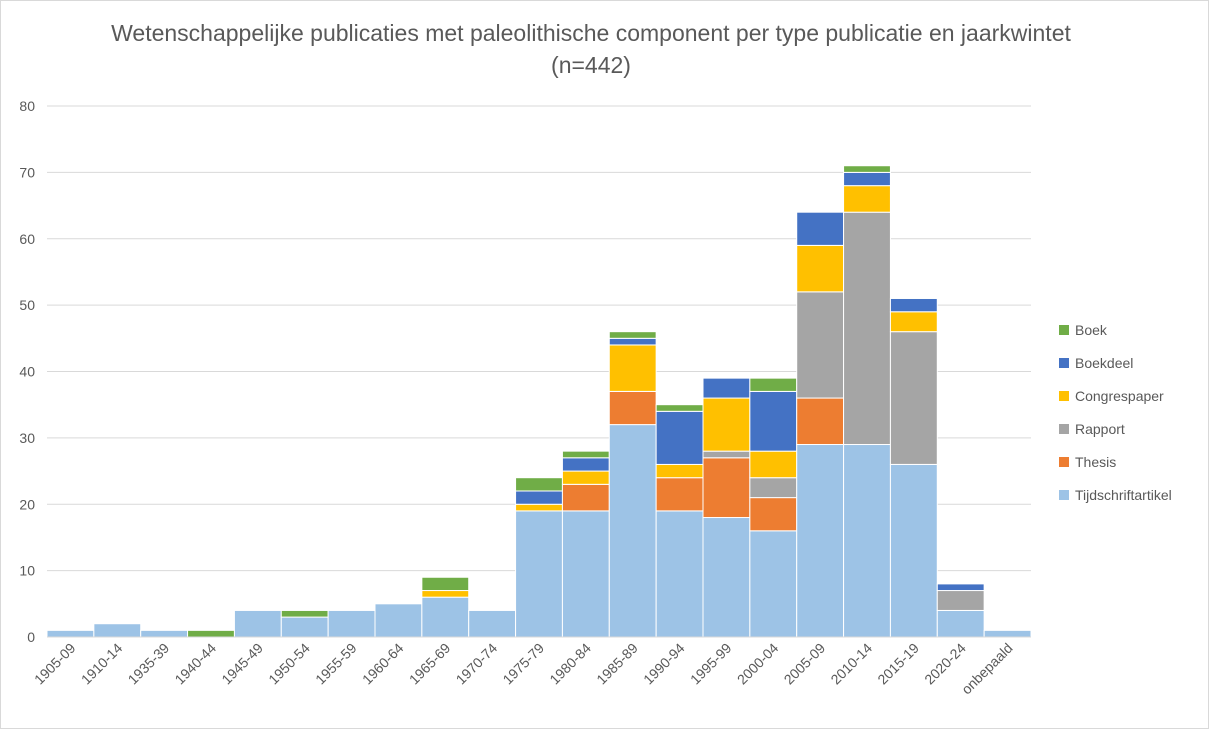  I want to click on y-tick-label: 80, so click(27, 106).